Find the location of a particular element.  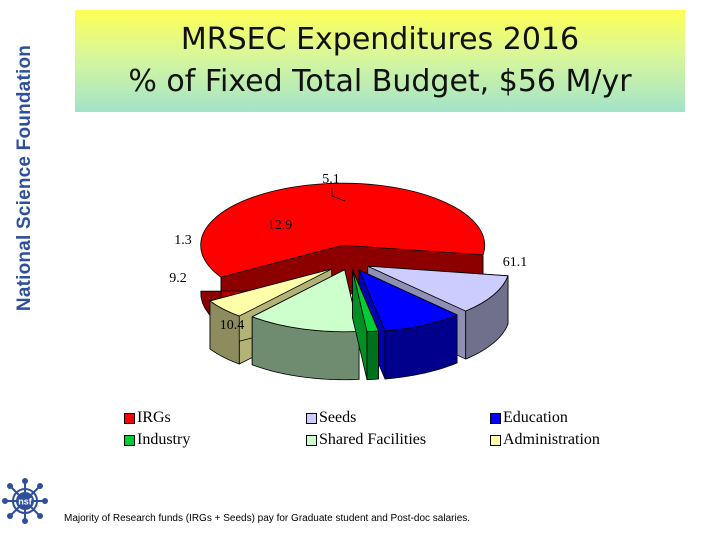

legend-item-education: Education is located at coordinates (529, 418).